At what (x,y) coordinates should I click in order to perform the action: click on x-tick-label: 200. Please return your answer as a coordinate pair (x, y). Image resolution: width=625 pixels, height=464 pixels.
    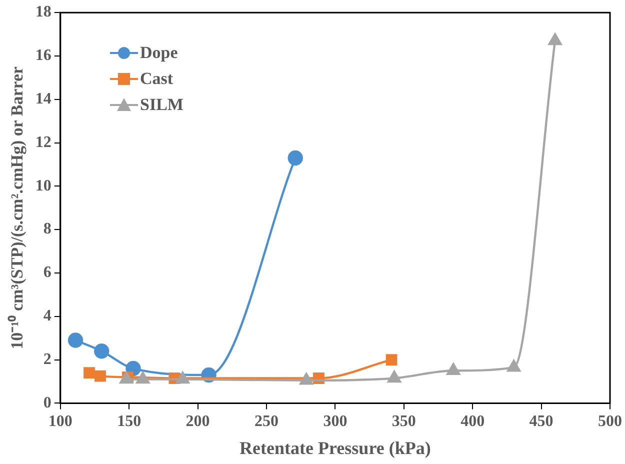
    Looking at the image, I should click on (198, 421).